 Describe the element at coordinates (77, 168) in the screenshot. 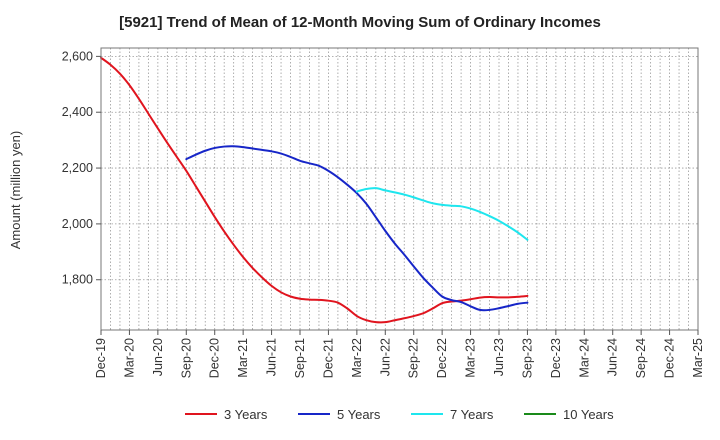

I see `y-tick-label: 2,200` at that location.